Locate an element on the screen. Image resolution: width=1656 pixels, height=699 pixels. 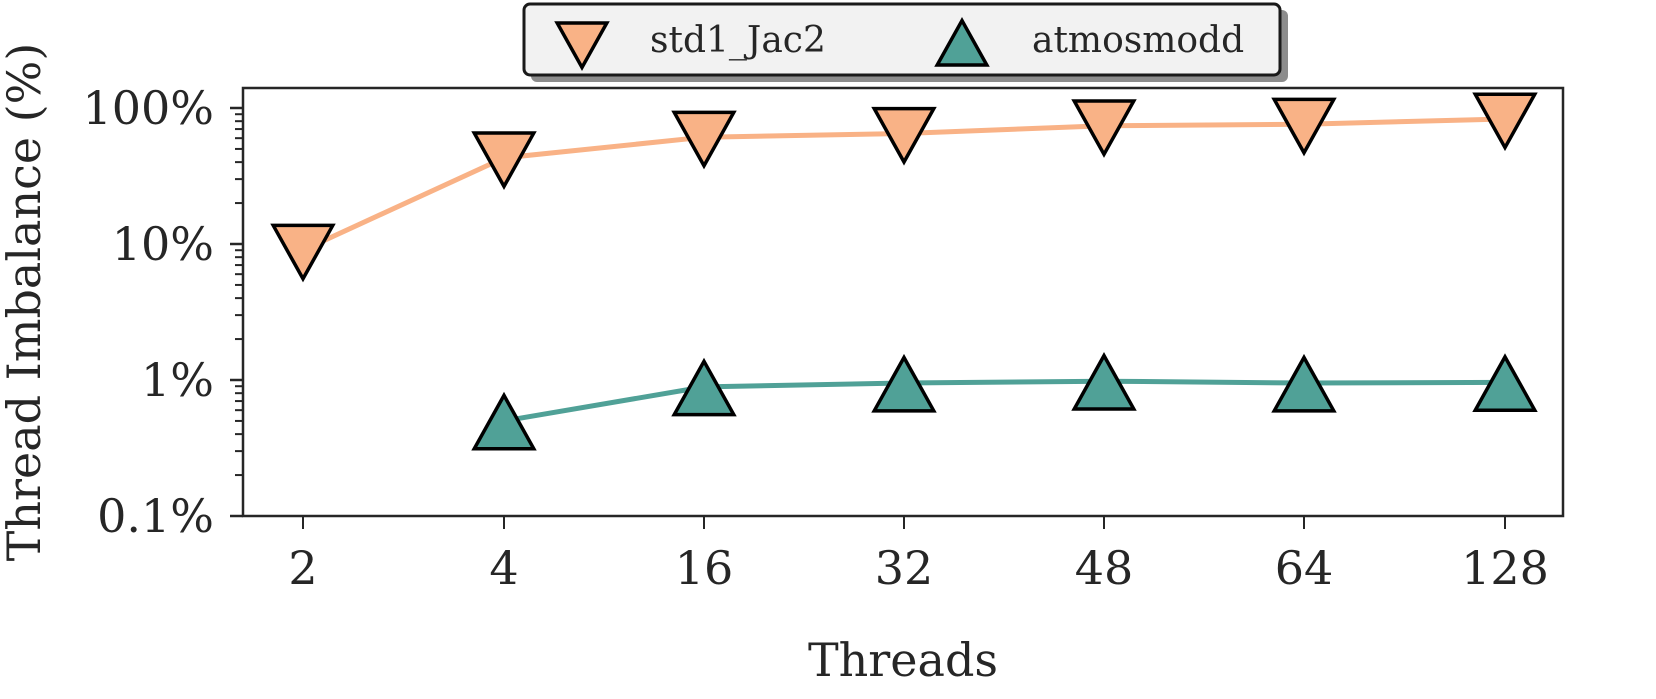
legend: std1_Jac2 atmosmodd is located at coordinates (905, 42).